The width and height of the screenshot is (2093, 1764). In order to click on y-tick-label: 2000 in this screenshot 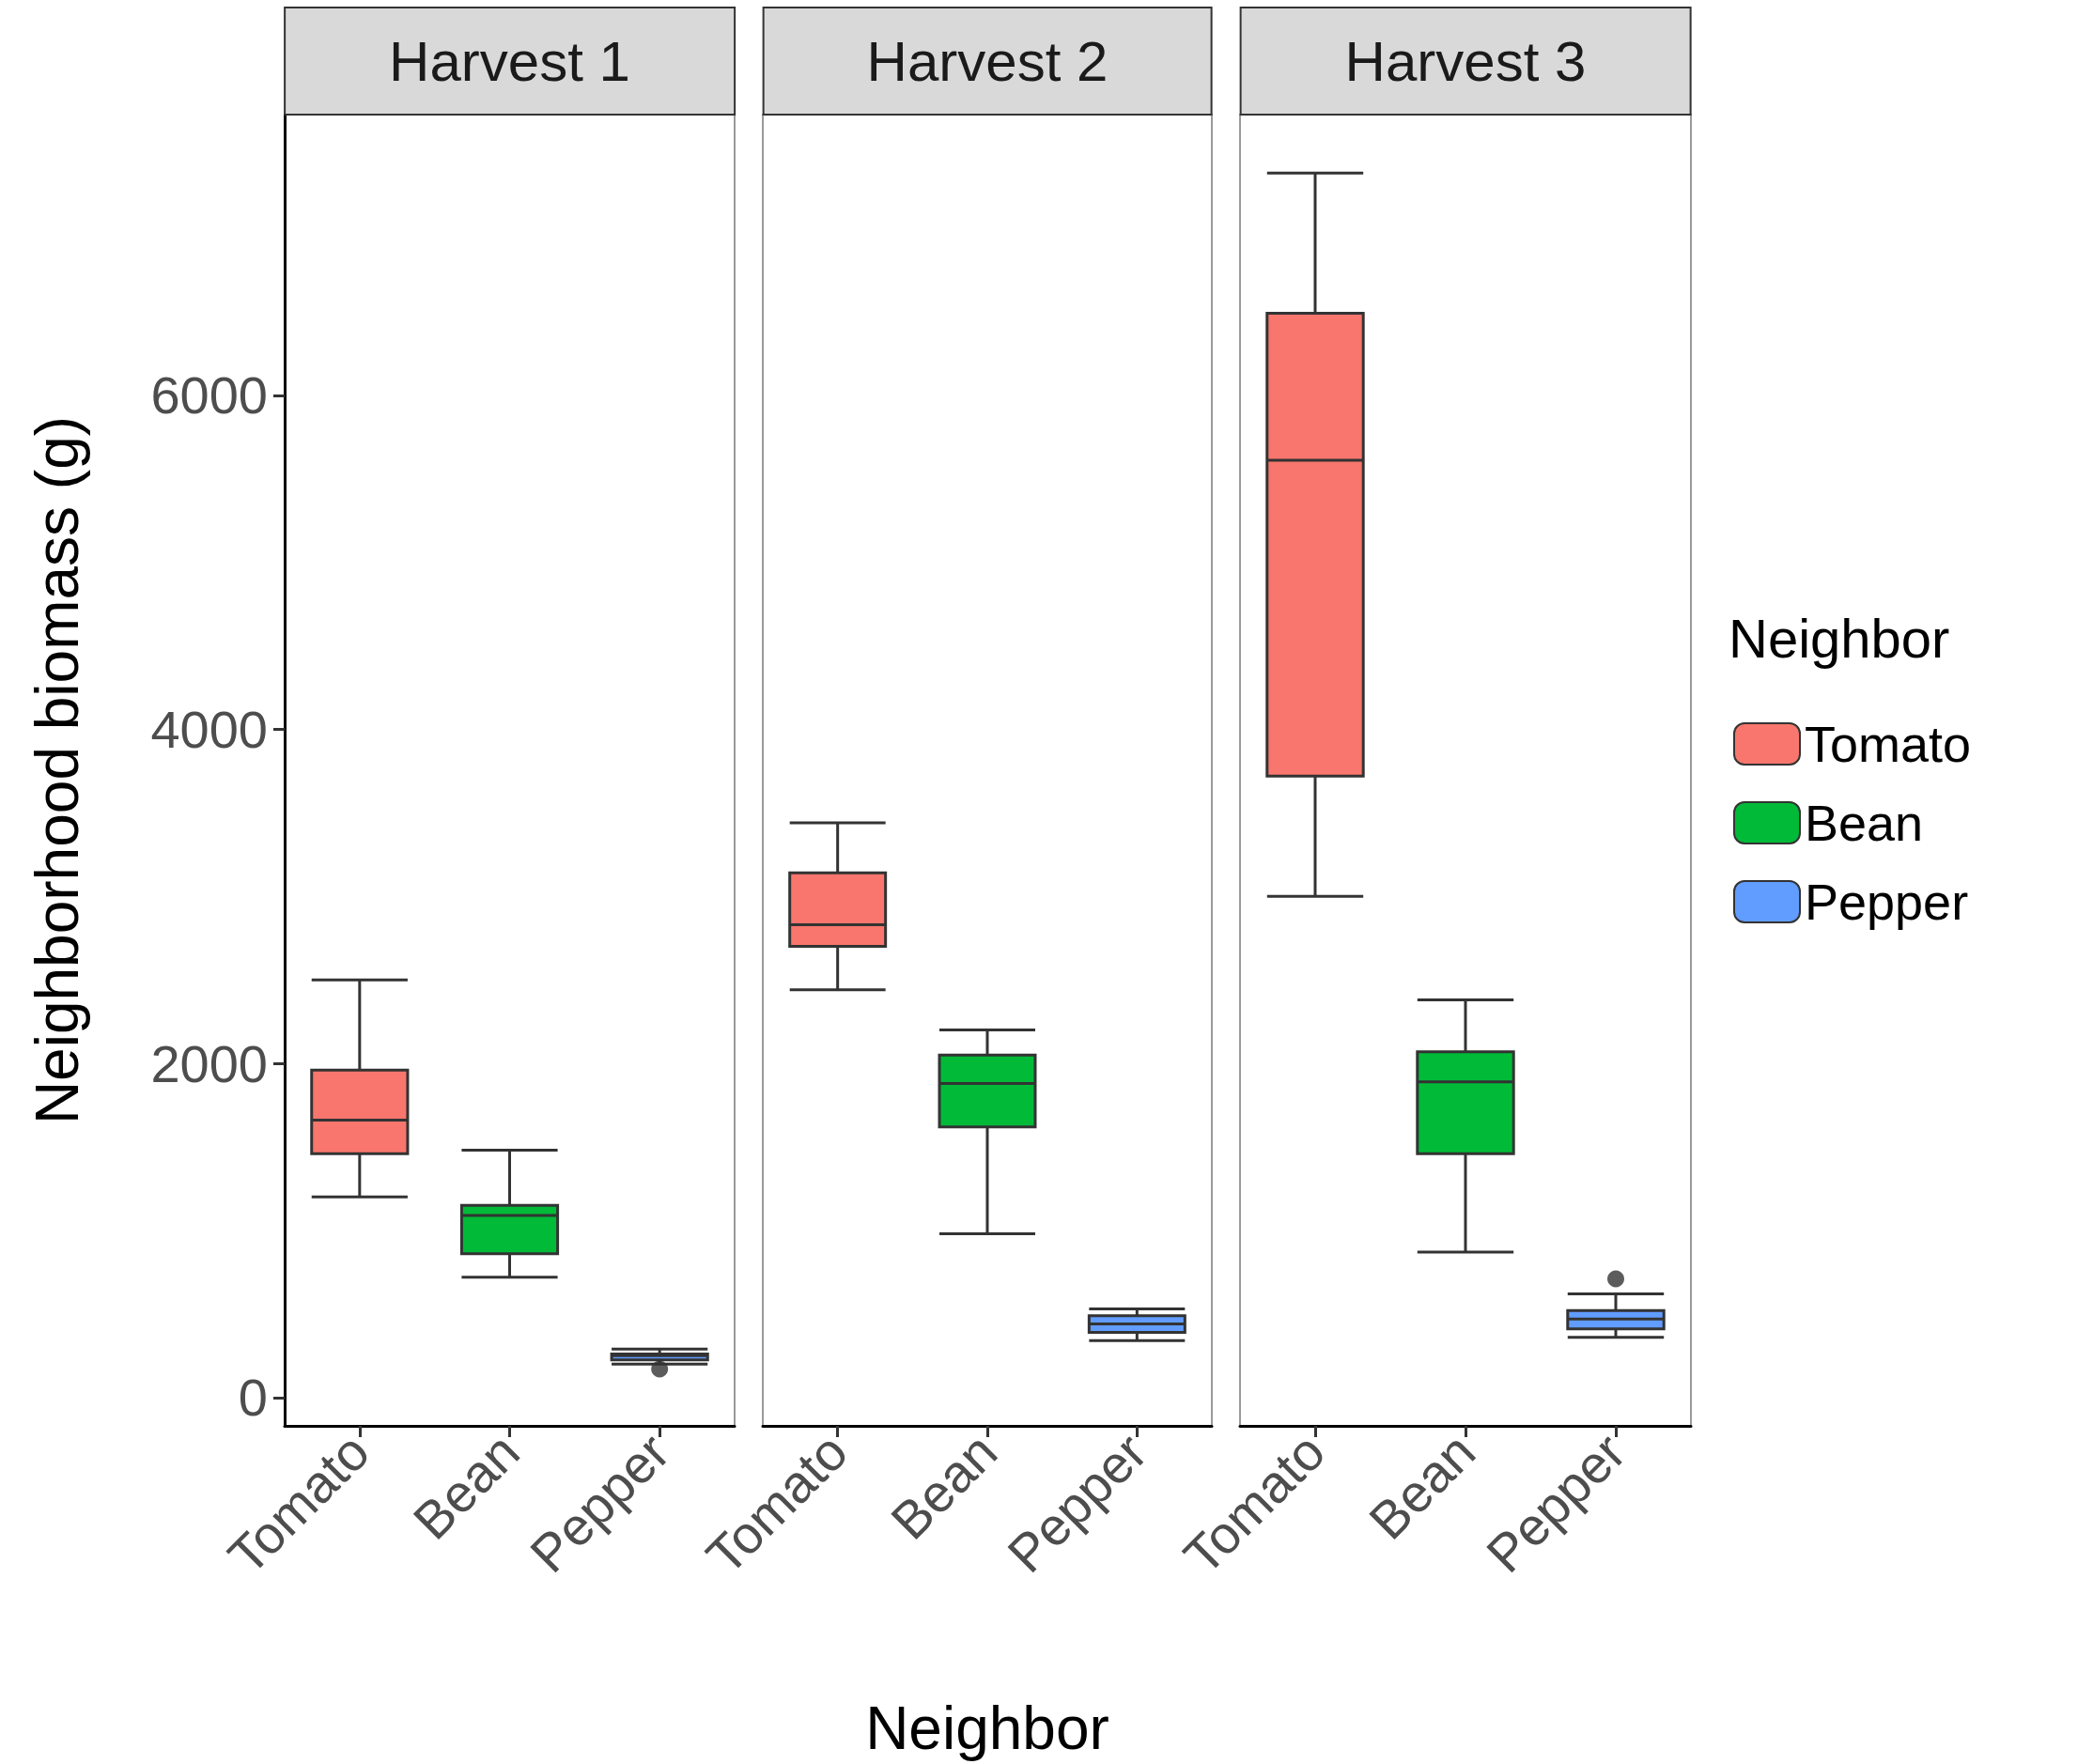, I will do `click(209, 1063)`.